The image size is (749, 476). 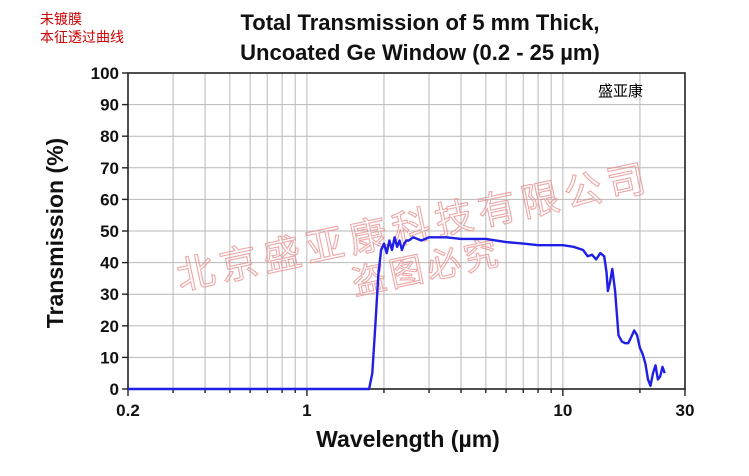 What do you see at coordinates (109, 326) in the screenshot?
I see `y-tick-label: 20` at bounding box center [109, 326].